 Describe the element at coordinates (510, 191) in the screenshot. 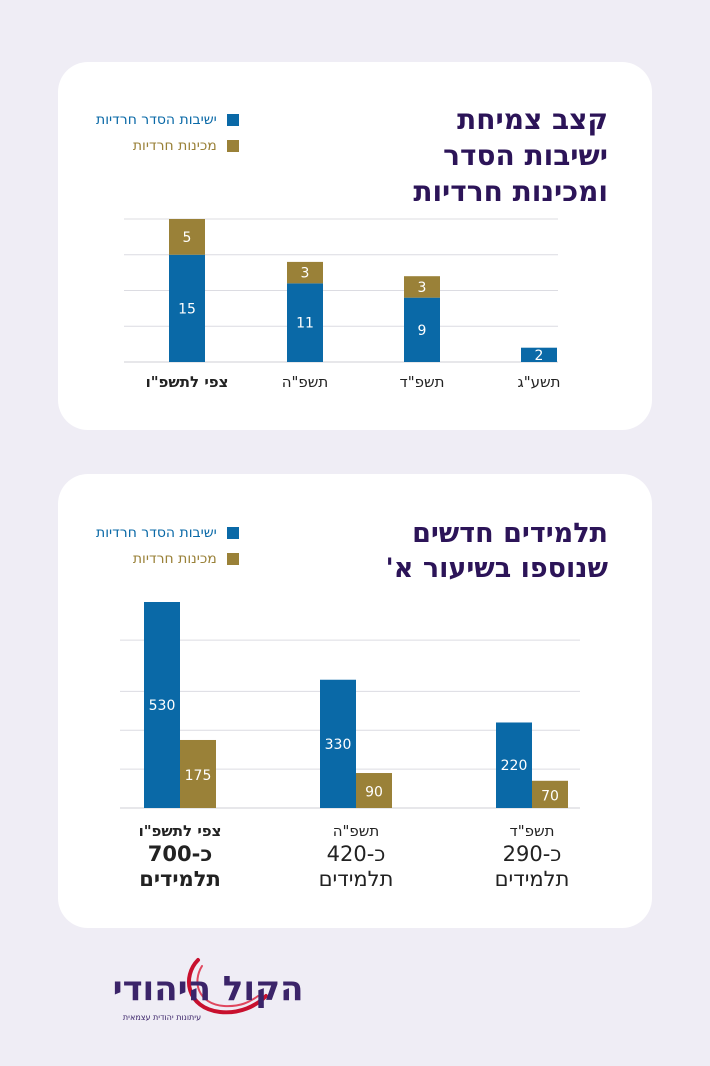

I see `title-line: ומכינות חרדיות` at that location.